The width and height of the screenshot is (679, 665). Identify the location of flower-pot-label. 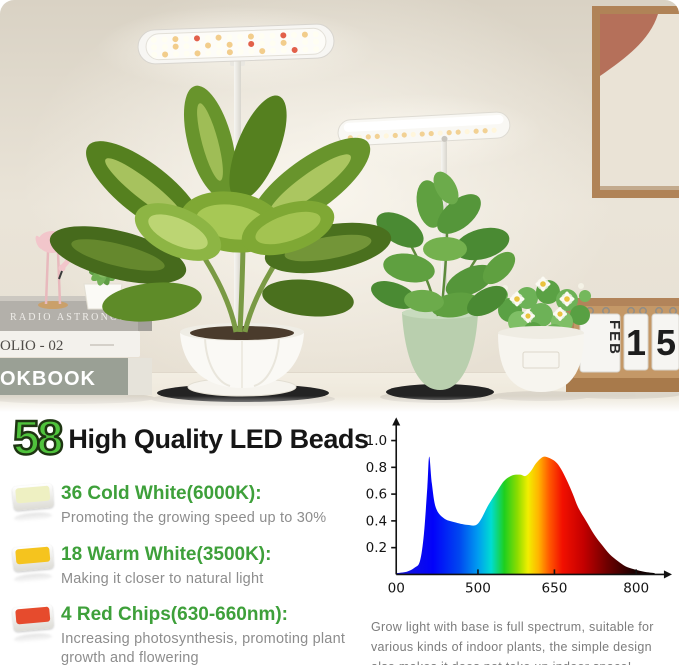
(541, 360).